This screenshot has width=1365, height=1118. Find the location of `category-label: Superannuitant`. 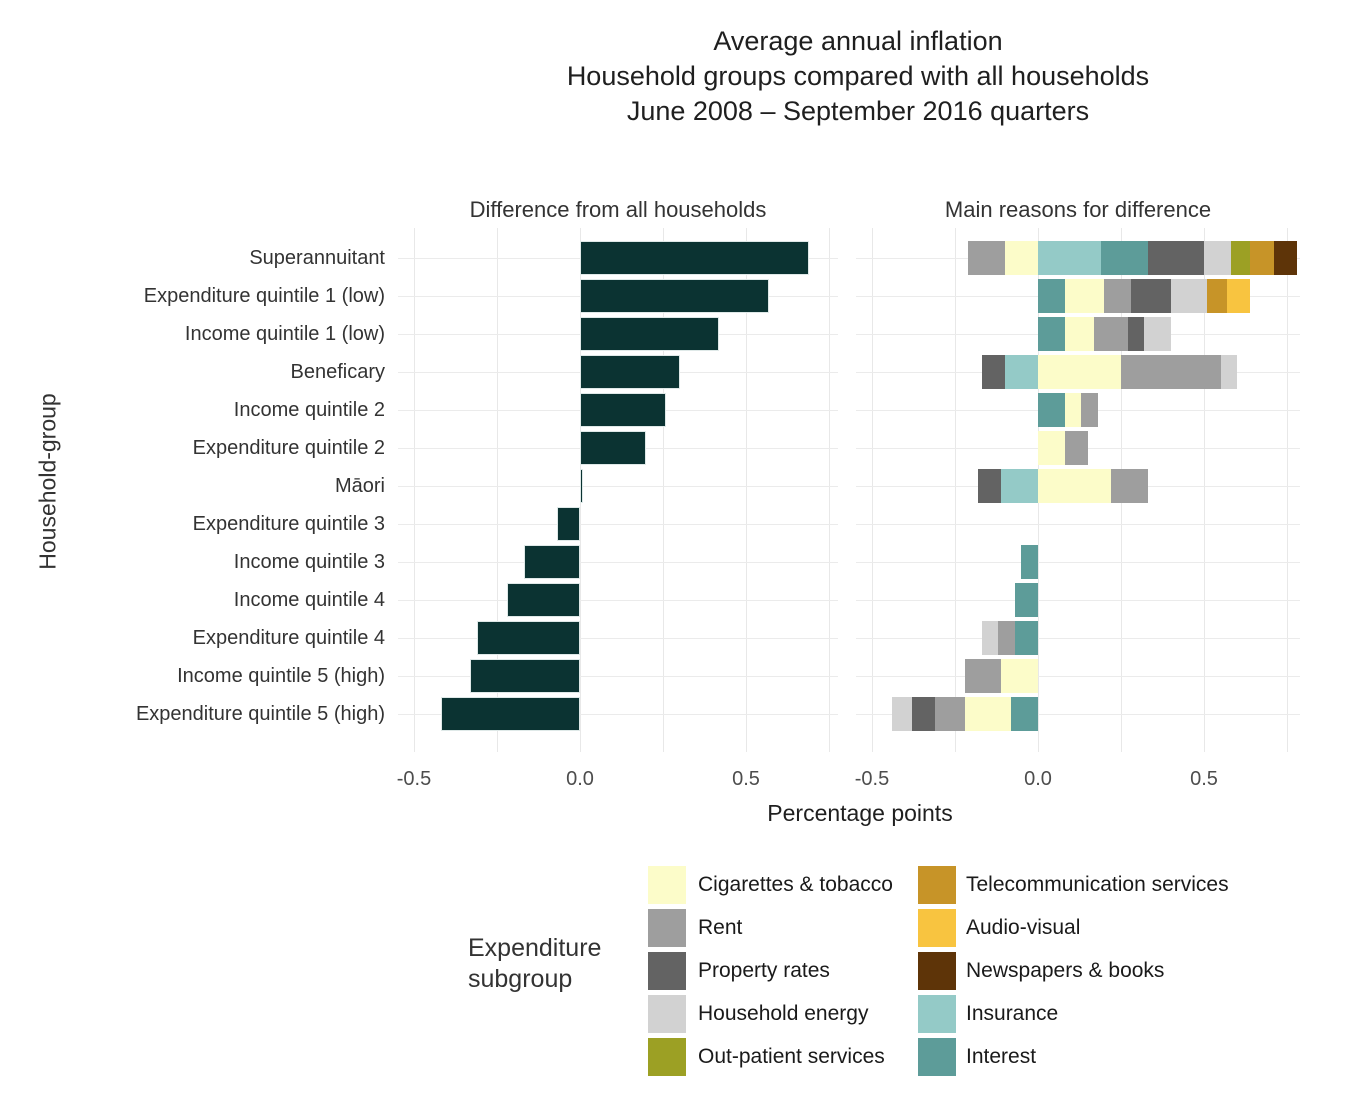

category-label: Superannuitant is located at coordinates (317, 257).